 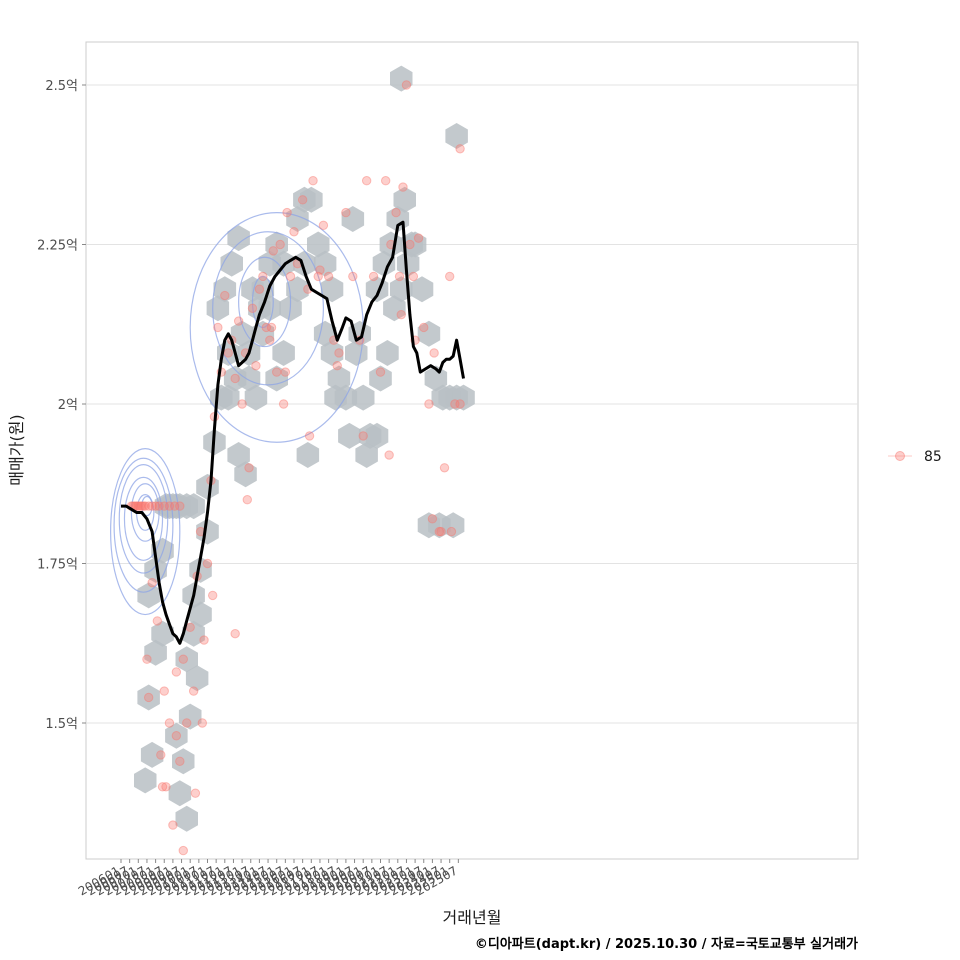 What do you see at coordinates (472, 917) in the screenshot?
I see `x-axis-title: 거래년월` at bounding box center [472, 917].